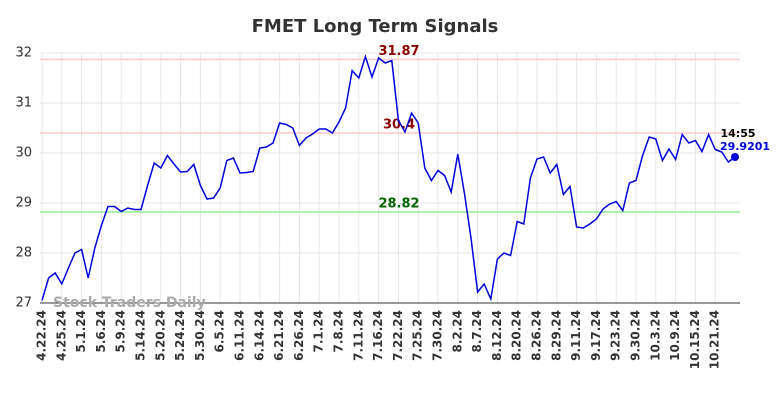 Image resolution: width=784 pixels, height=402 pixels. Describe the element at coordinates (129, 303) in the screenshot. I see `watermark: Stock Traders Daily` at that location.